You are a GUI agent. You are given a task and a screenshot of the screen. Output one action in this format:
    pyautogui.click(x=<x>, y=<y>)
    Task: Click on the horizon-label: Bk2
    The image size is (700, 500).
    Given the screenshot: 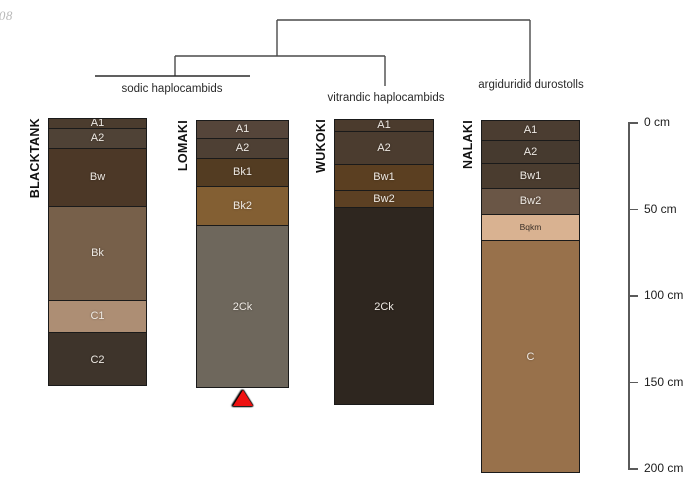 What is the action you would take?
    pyautogui.click(x=242, y=205)
    